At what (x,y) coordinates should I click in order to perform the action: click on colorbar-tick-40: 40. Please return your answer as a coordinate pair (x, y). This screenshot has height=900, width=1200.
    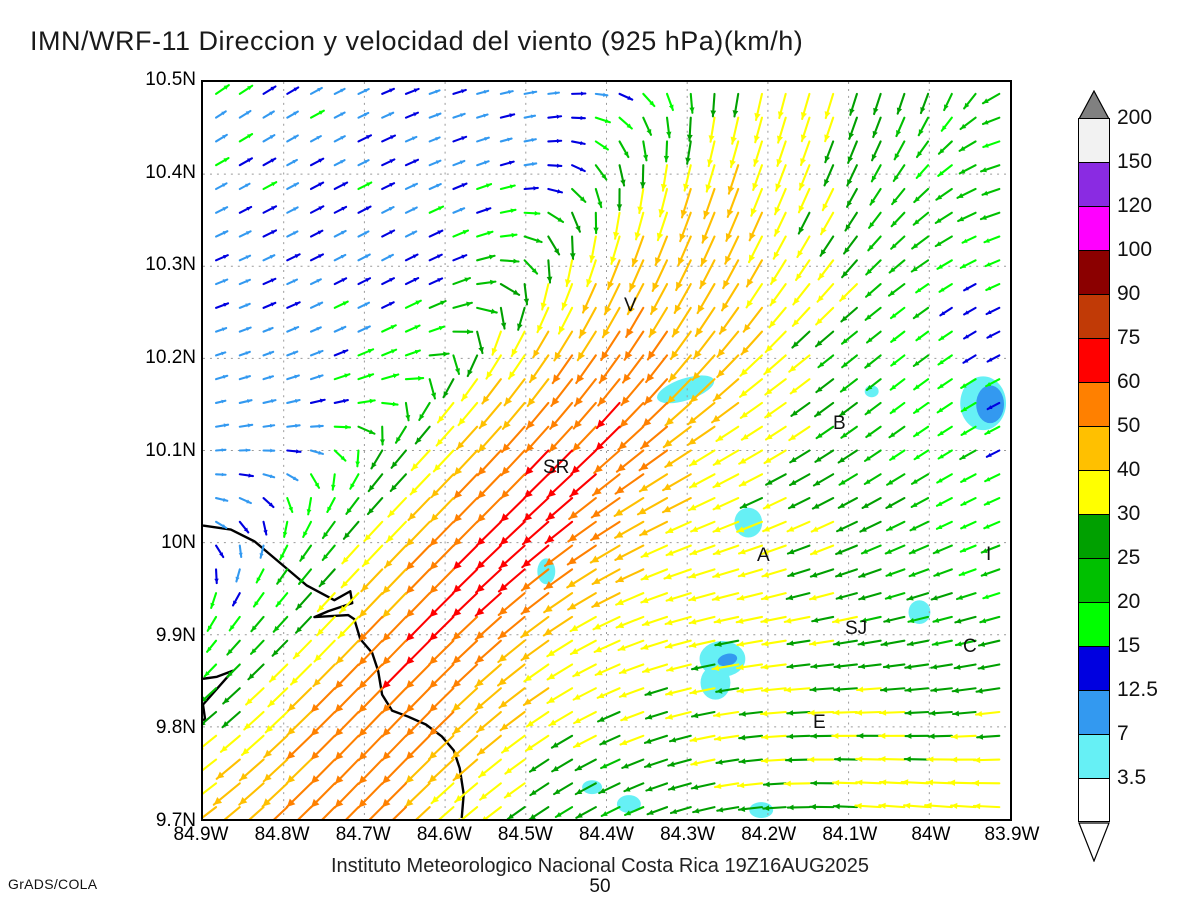
    Looking at the image, I should click on (1129, 469).